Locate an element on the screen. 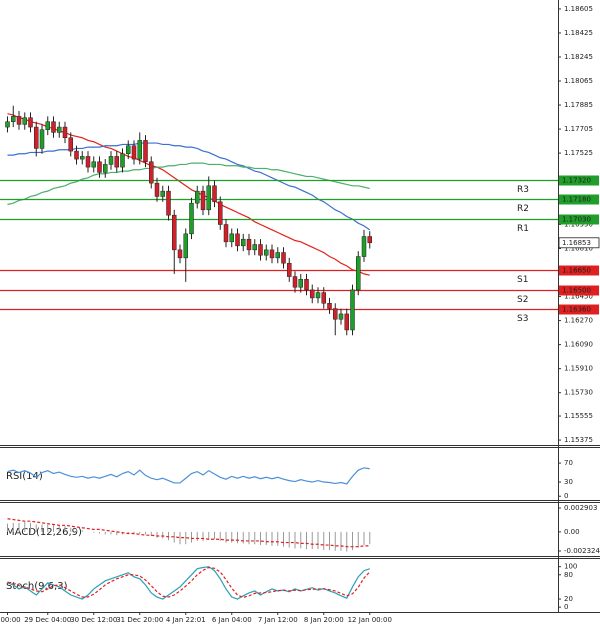 The width and height of the screenshot is (600, 629). x-tick-label: 7 Jan 12:00 is located at coordinates (278, 620).